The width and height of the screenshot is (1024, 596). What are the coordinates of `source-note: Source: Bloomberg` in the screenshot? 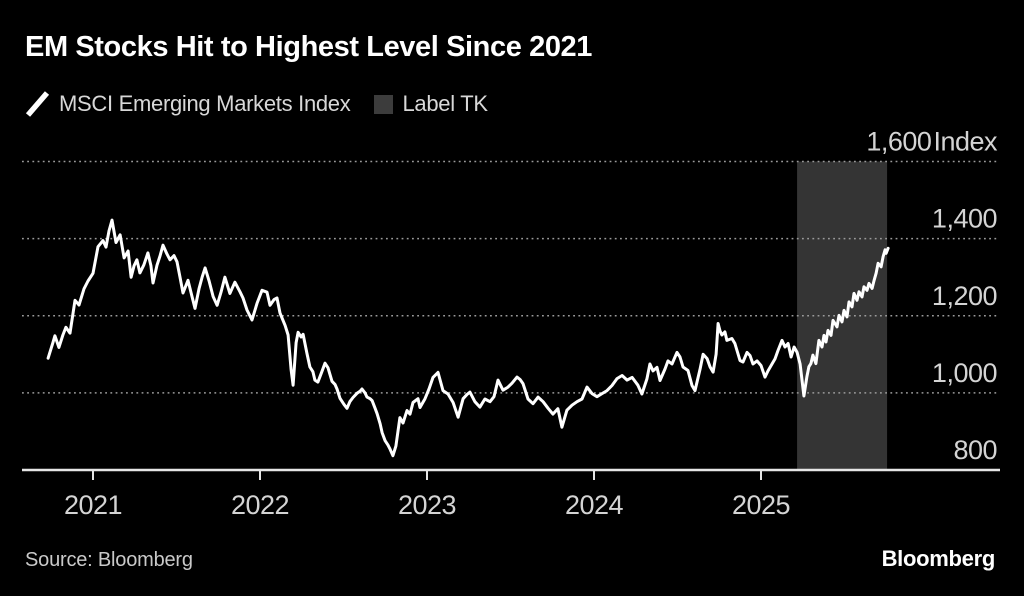 It's located at (109, 560).